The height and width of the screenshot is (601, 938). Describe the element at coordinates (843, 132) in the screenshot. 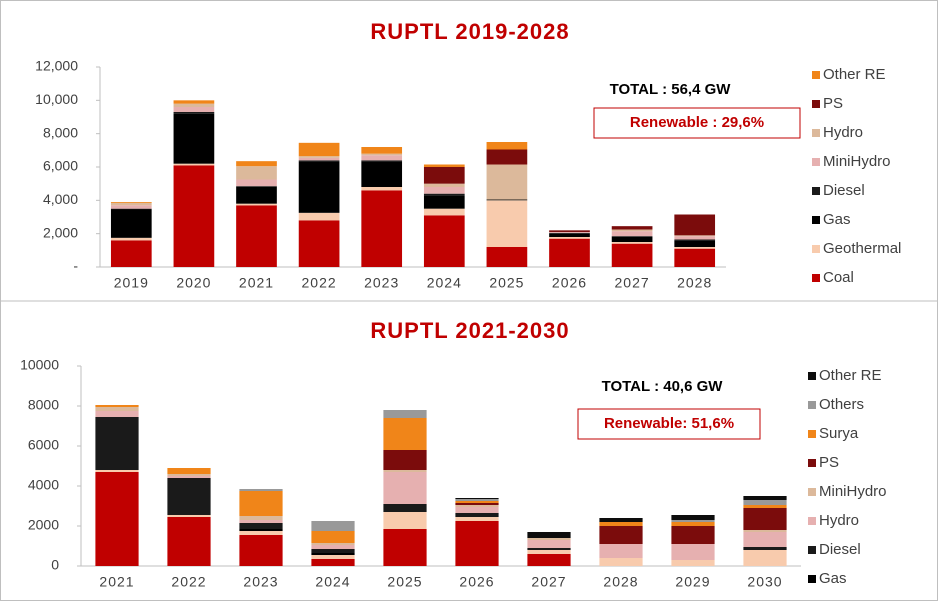

I see `legend-label: Hydro` at that location.